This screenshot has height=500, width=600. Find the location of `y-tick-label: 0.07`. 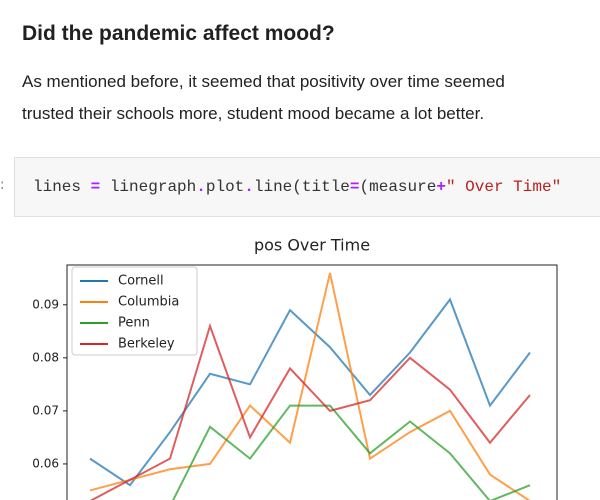

y-tick-label: 0.07 is located at coordinates (45, 410).